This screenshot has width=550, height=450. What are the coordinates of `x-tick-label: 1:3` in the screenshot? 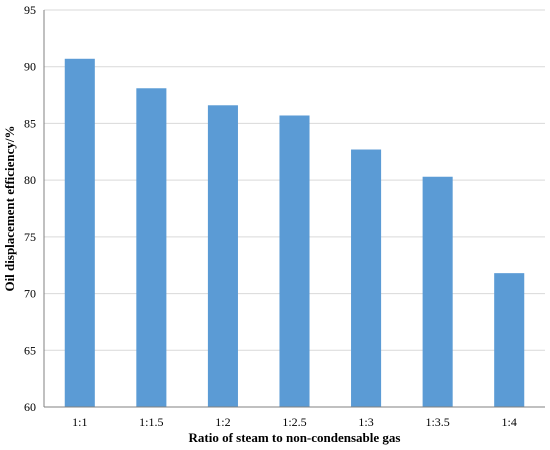 It's located at (365, 422).